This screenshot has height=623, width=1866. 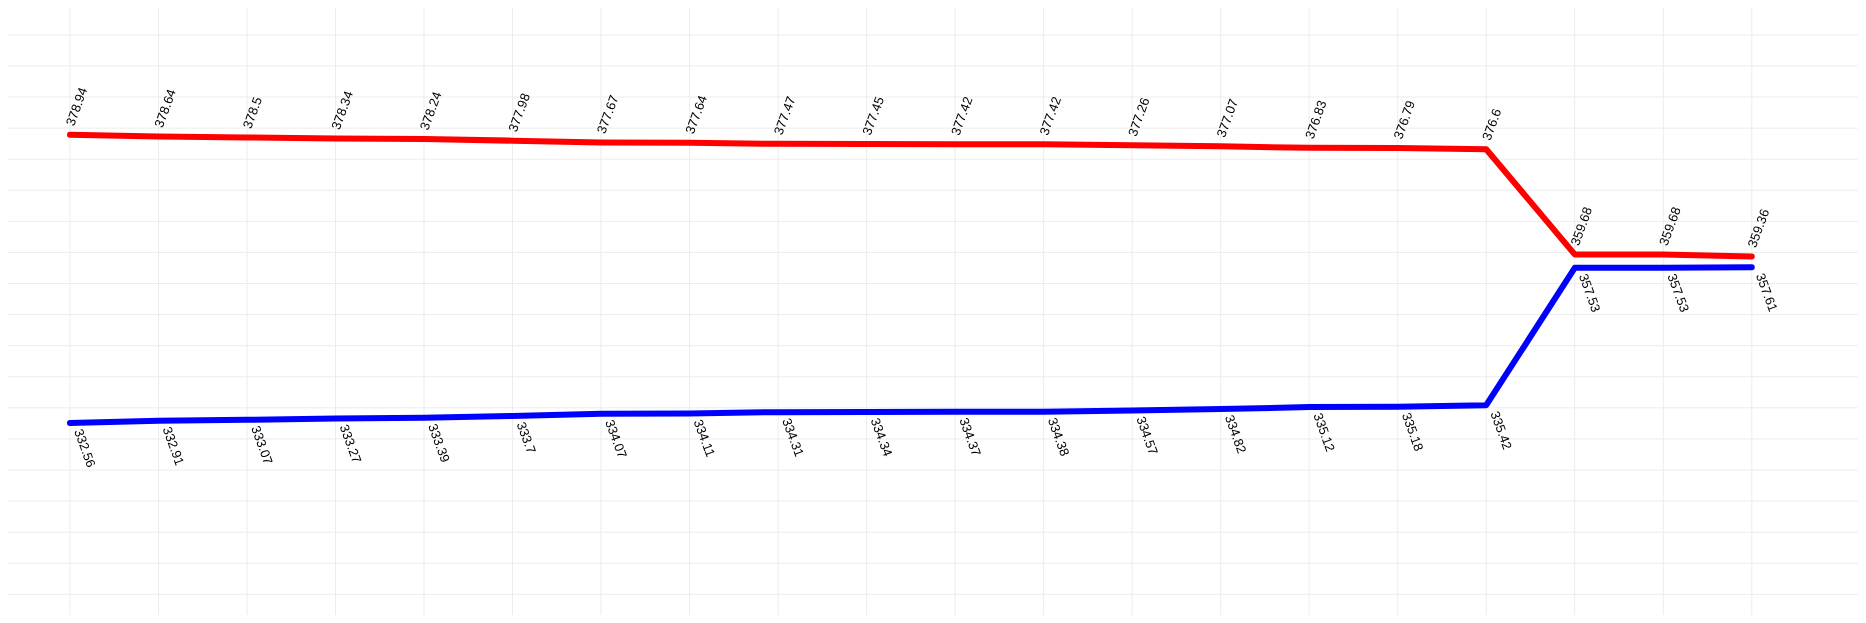 What do you see at coordinates (1058, 437) in the screenshot?
I see `data-label: 334.38` at bounding box center [1058, 437].